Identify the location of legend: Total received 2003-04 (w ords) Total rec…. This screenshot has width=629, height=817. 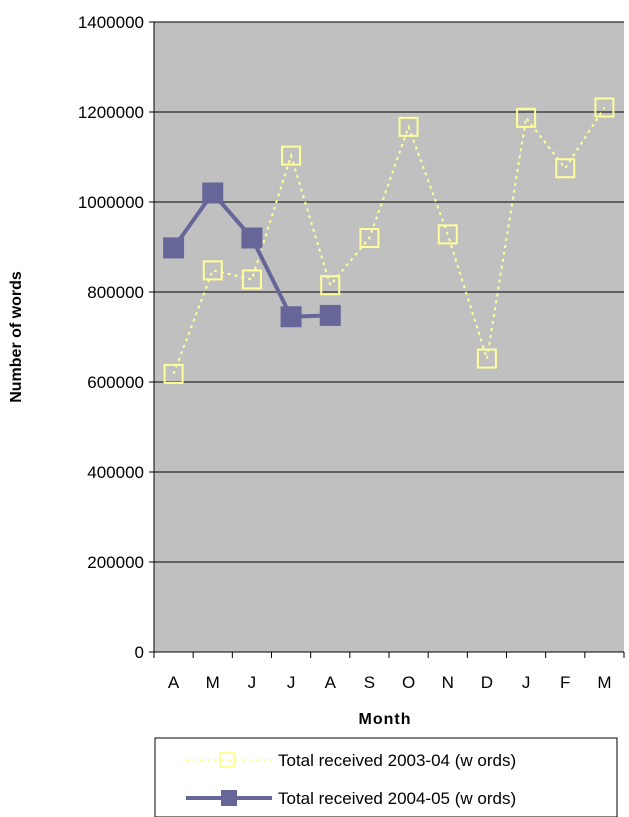
(386, 777).